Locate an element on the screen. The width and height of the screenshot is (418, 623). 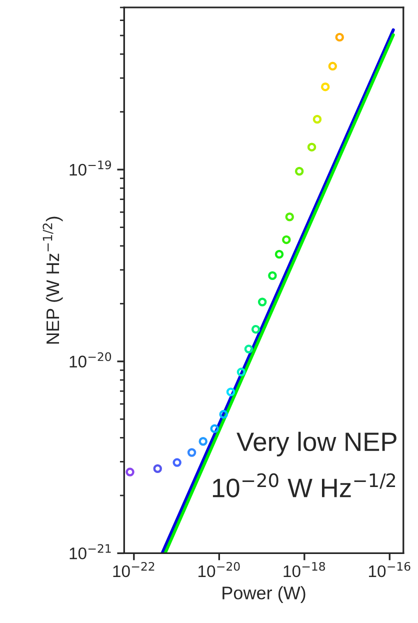
y-tick-label: 10$^{−20}$ is located at coordinates (91, 360).